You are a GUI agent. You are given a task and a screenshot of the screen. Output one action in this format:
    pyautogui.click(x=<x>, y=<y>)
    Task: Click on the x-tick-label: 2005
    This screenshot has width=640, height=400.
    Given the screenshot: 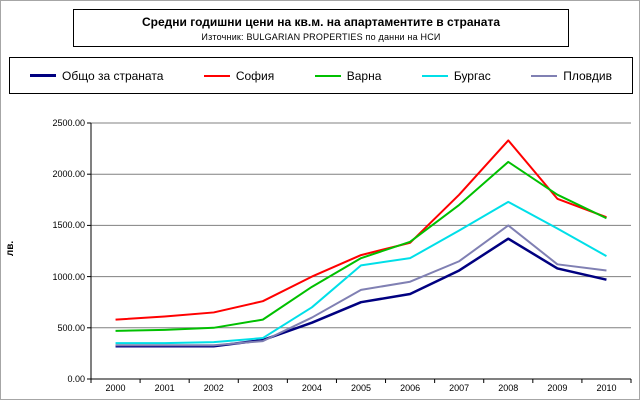 What is the action you would take?
    pyautogui.click(x=361, y=388)
    